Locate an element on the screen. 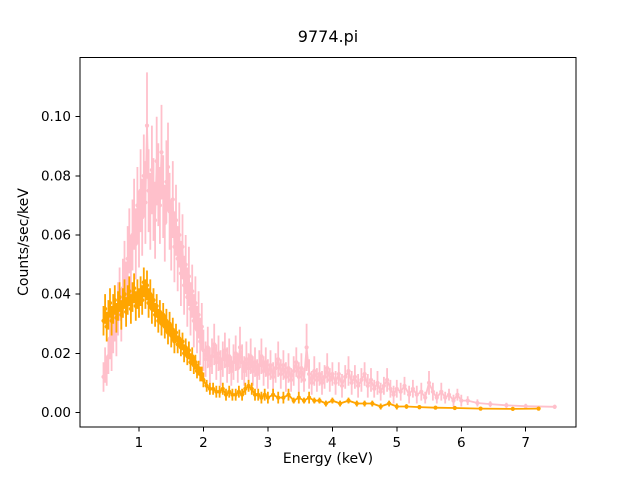 The image size is (640, 480). chart-title: 9774.pi is located at coordinates (328, 36).